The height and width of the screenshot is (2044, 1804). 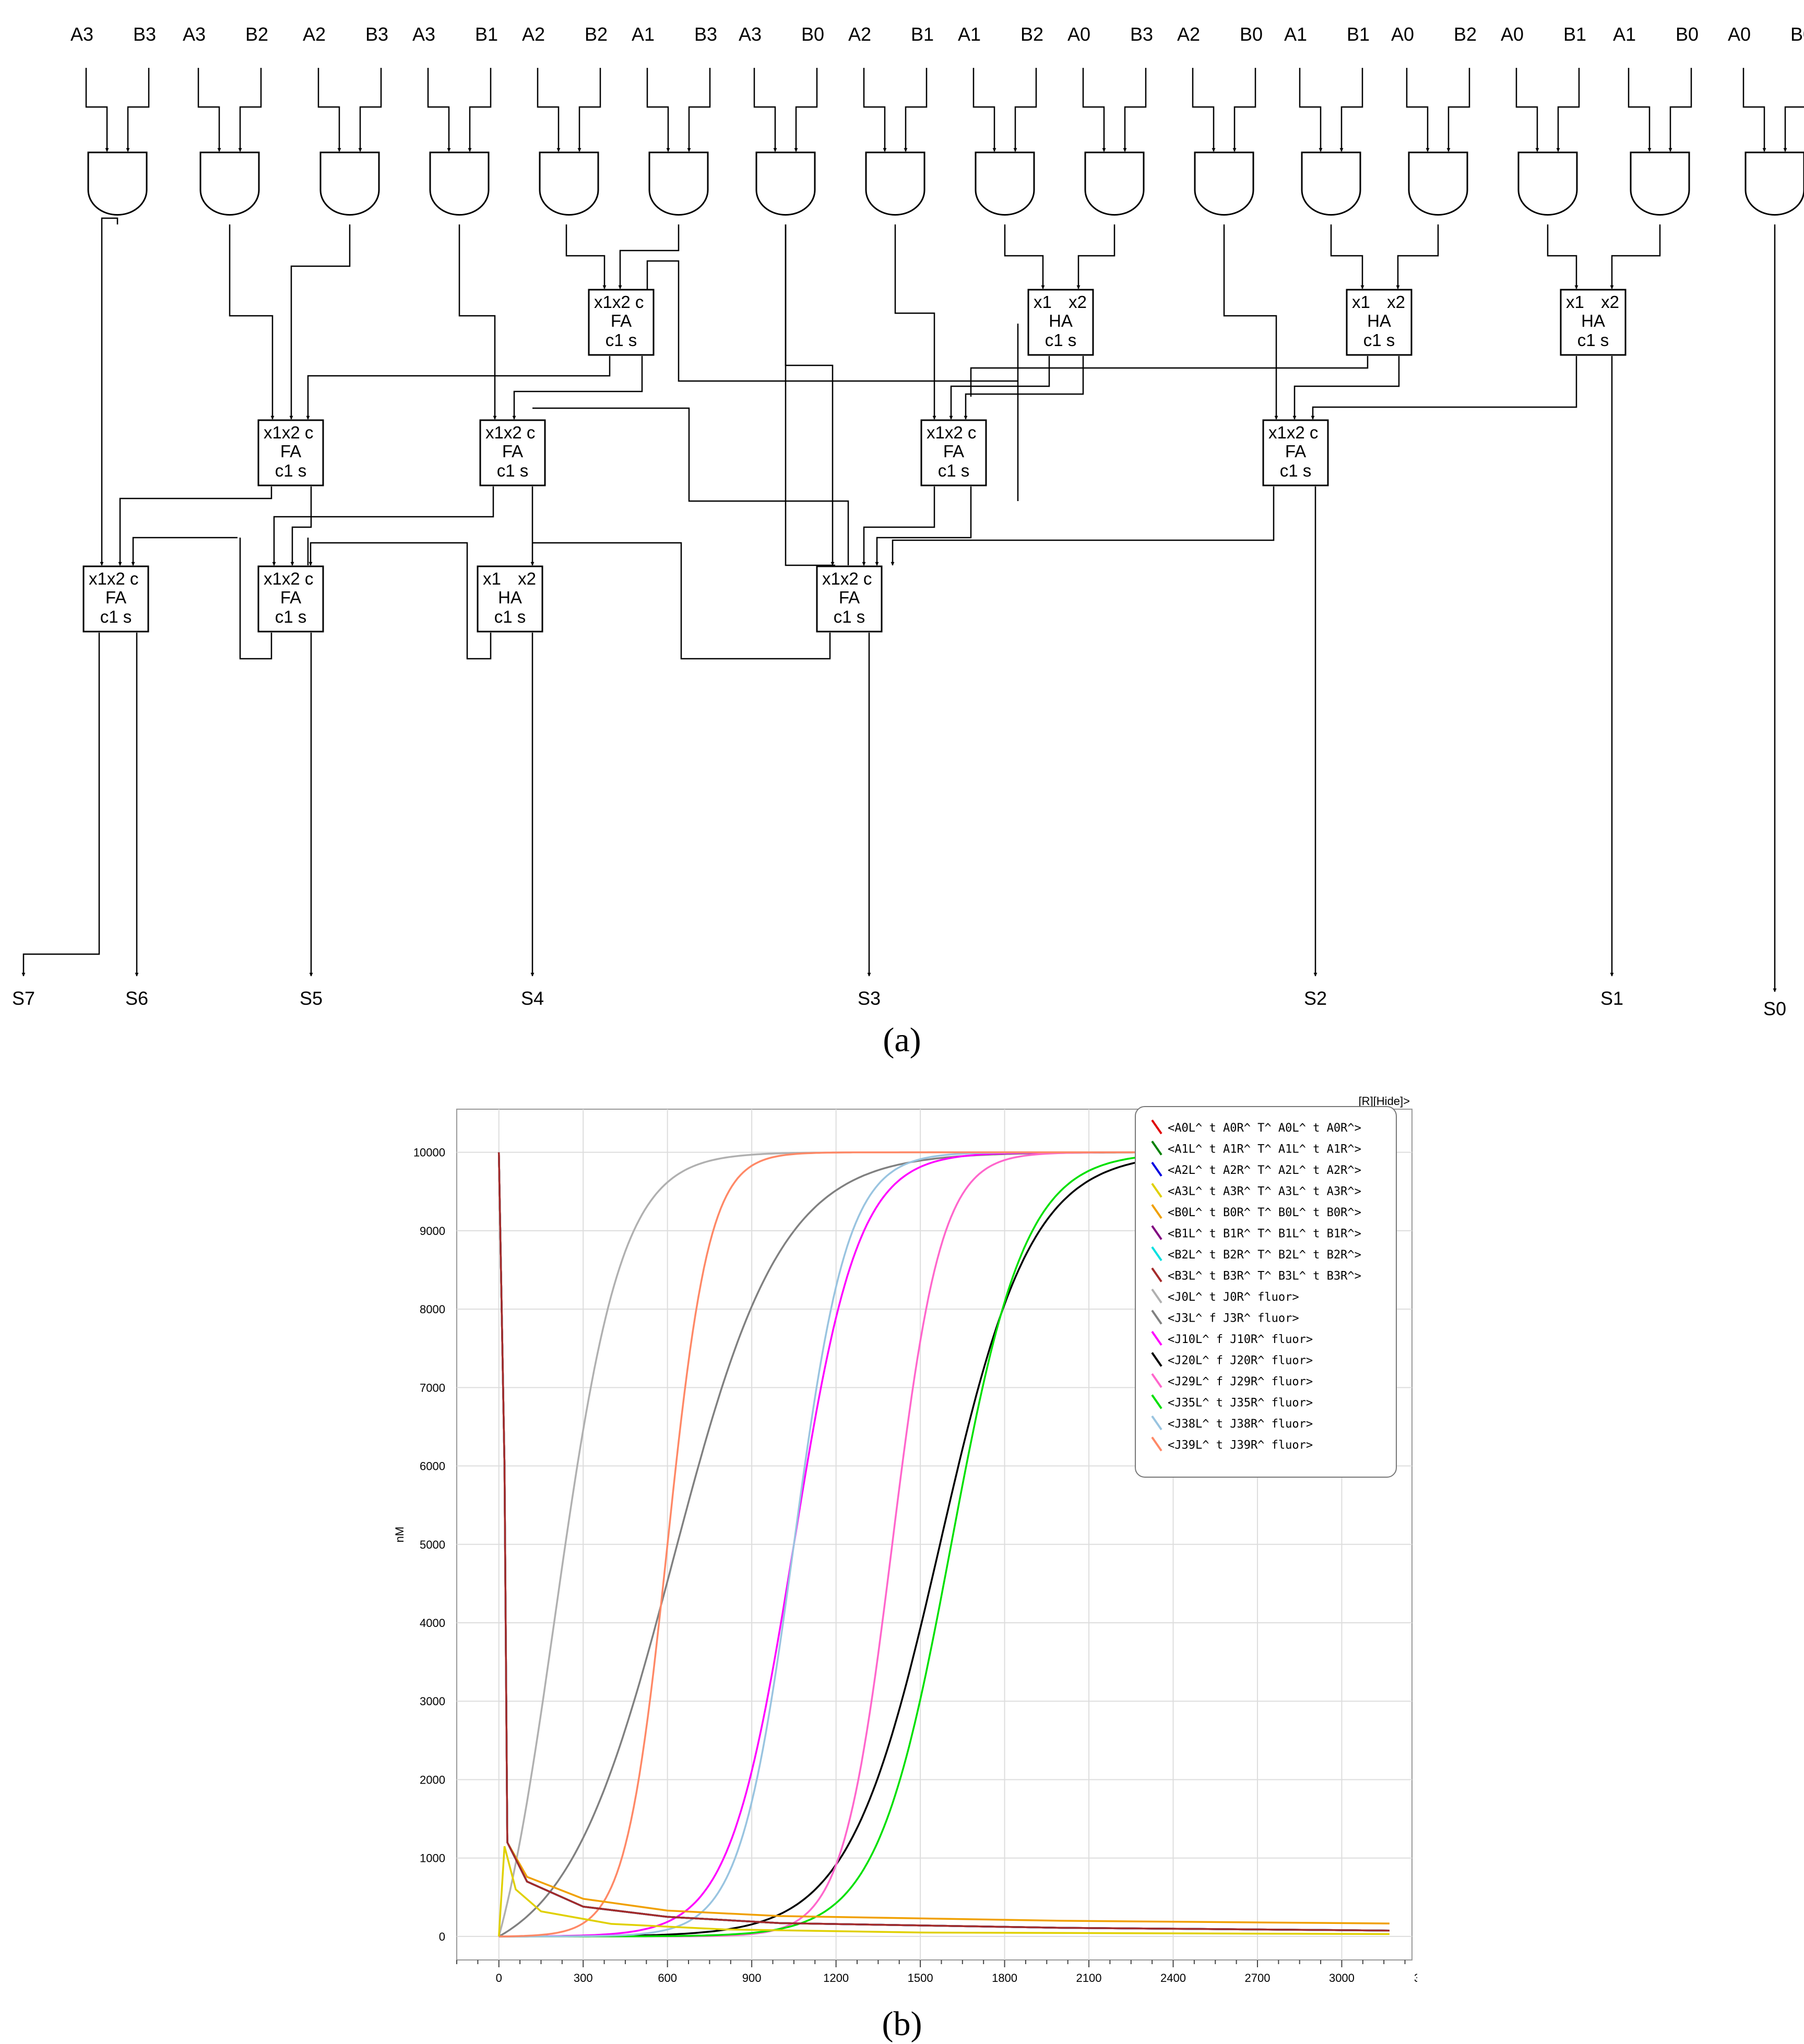 I want to click on legend-label: <B3L^ t B3R^ T^ B3L^ t B3R^>, so click(x=1264, y=1276).